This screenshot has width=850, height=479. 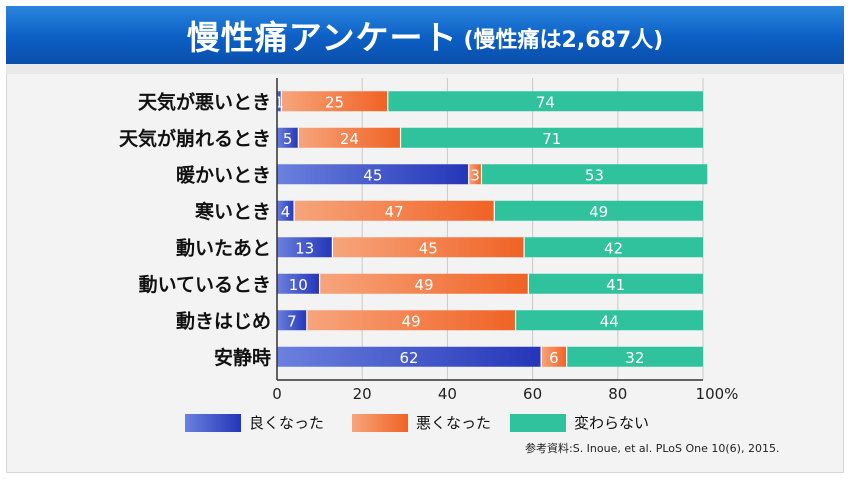 I want to click on data-label: 4, so click(x=286, y=212).